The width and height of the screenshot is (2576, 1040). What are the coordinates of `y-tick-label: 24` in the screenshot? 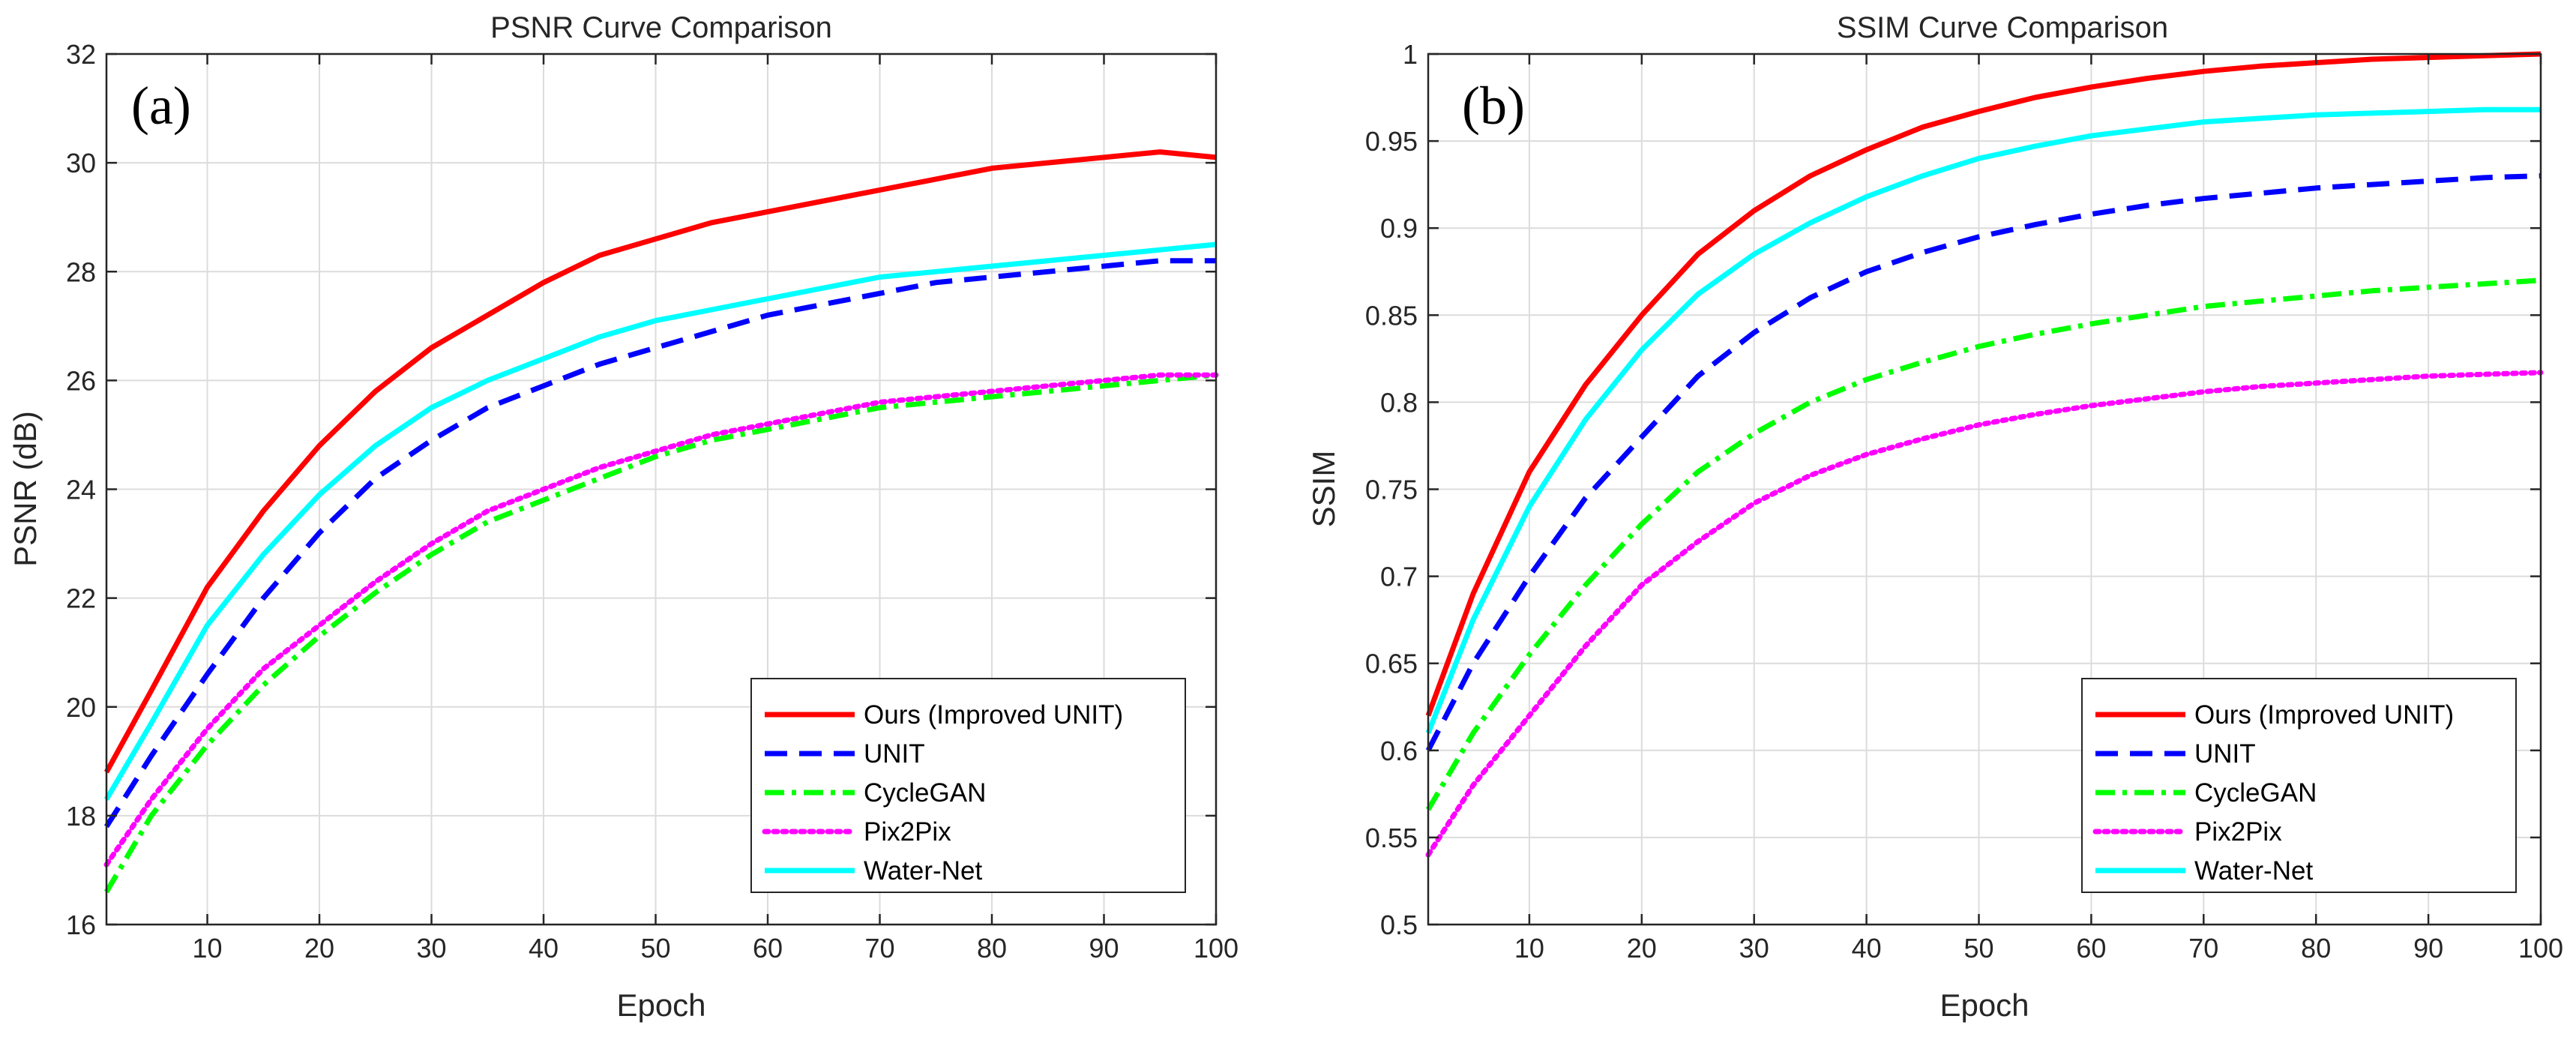 It's located at (81, 490).